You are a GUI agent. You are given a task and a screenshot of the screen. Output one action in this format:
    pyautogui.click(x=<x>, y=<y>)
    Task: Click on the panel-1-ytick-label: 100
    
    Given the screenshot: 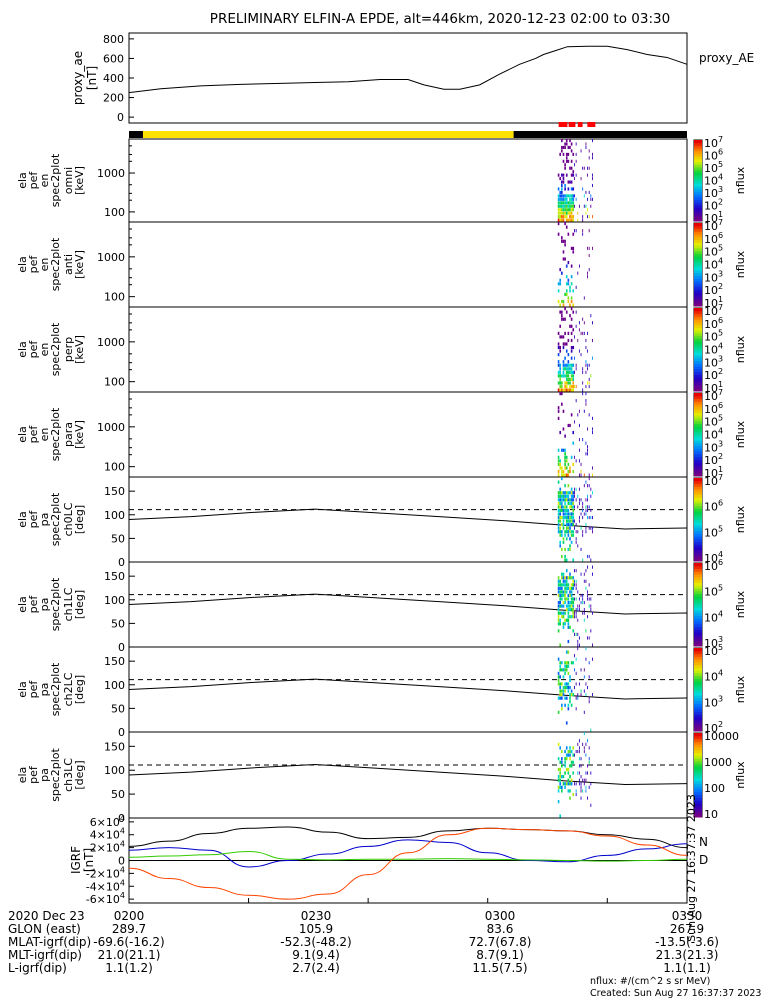 What is the action you would take?
    pyautogui.click(x=114, y=212)
    